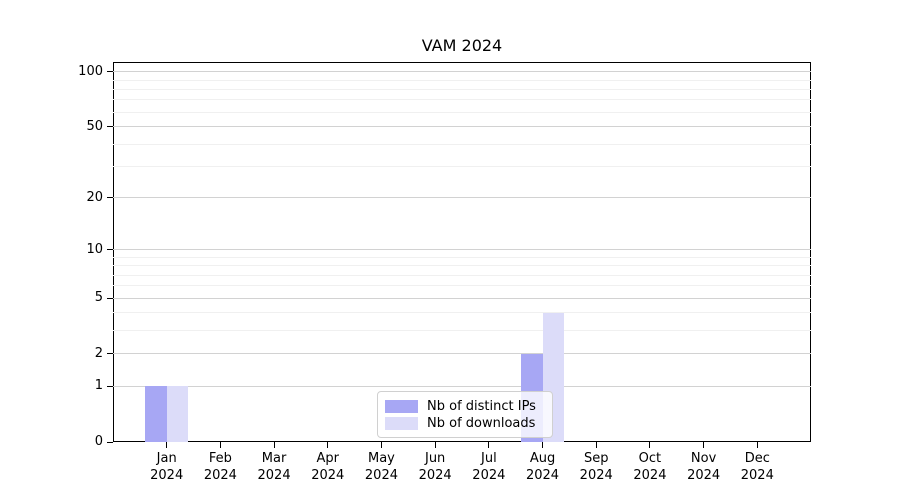 This screenshot has width=900, height=500. Describe the element at coordinates (462, 45) in the screenshot. I see `chart-title: VAM 2024` at that location.